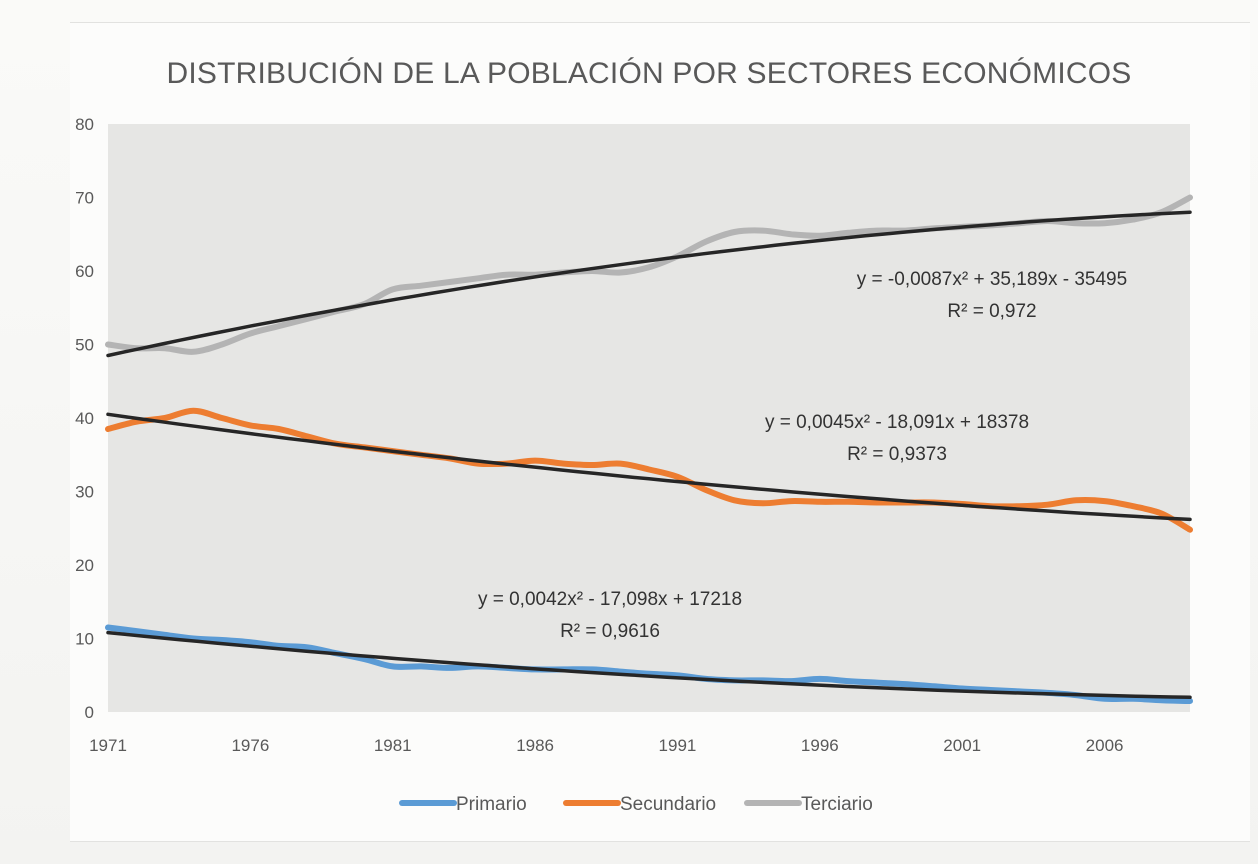 The image size is (1258, 864). Describe the element at coordinates (610, 599) in the screenshot. I see `trendline-equation: y = 0,0042x² - 17,098x + 17218` at that location.